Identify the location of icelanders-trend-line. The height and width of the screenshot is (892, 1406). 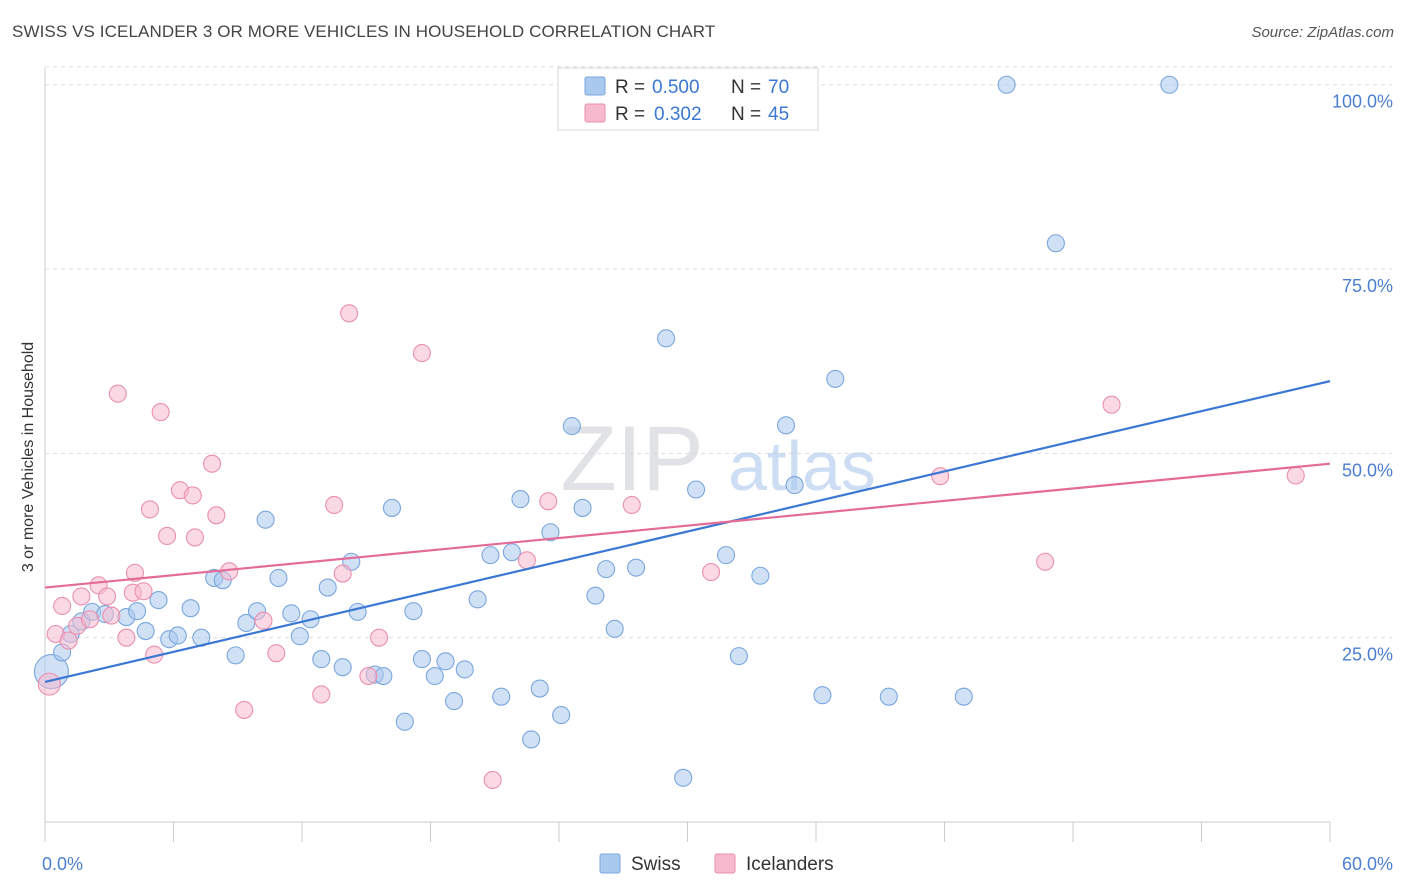
(687, 525).